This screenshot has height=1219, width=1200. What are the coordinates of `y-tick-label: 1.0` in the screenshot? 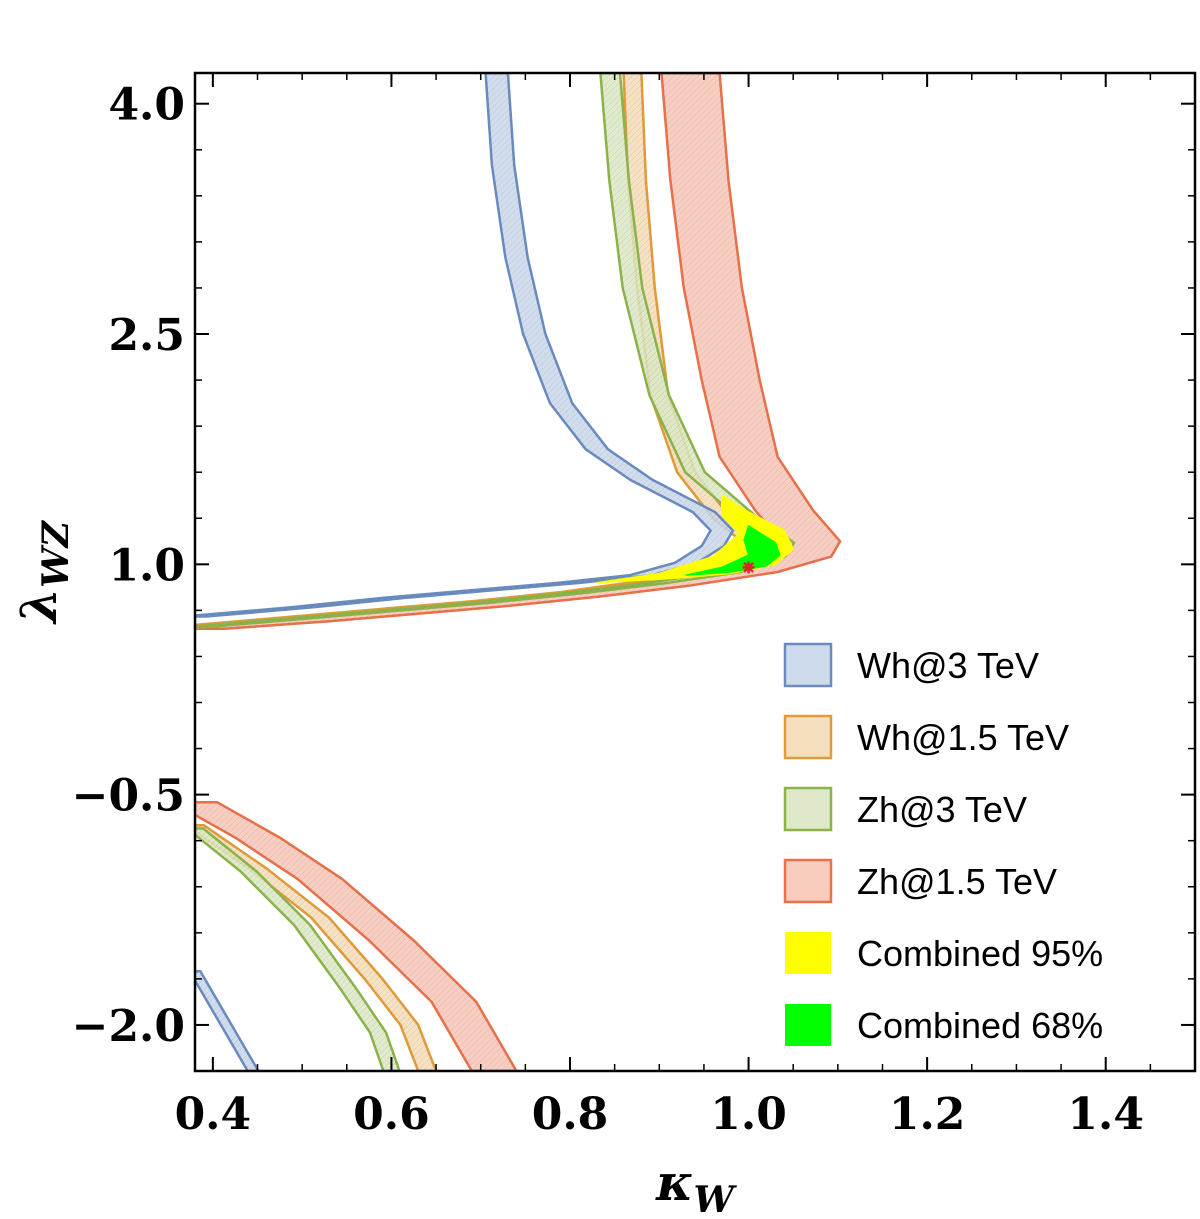 It's located at (146, 565).